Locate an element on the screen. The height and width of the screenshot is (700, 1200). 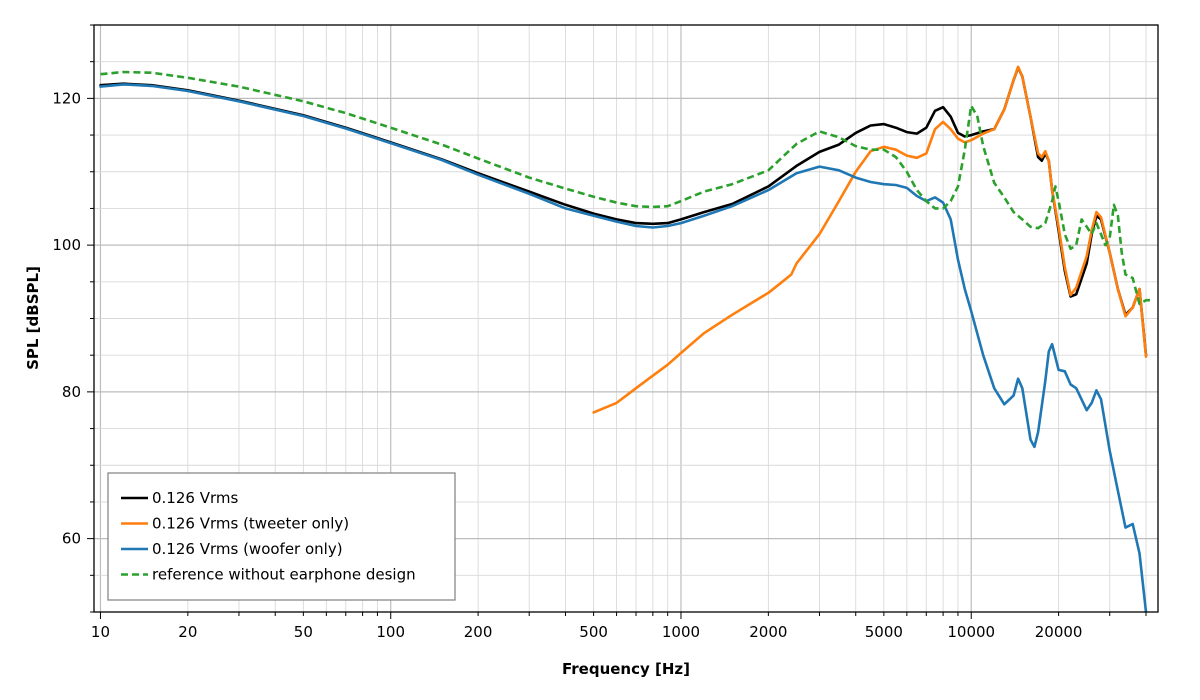
x-tick-label: 20 is located at coordinates (187, 632).